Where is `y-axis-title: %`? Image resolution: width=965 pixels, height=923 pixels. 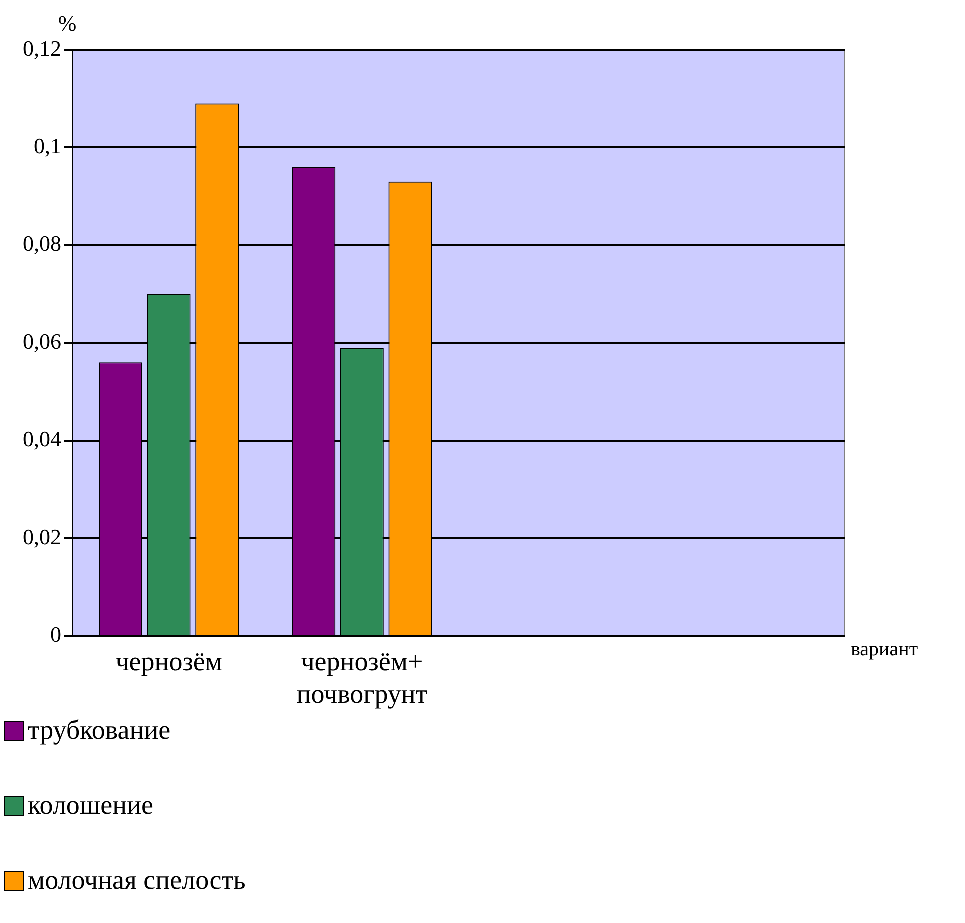 y-axis-title: % is located at coordinates (67, 23).